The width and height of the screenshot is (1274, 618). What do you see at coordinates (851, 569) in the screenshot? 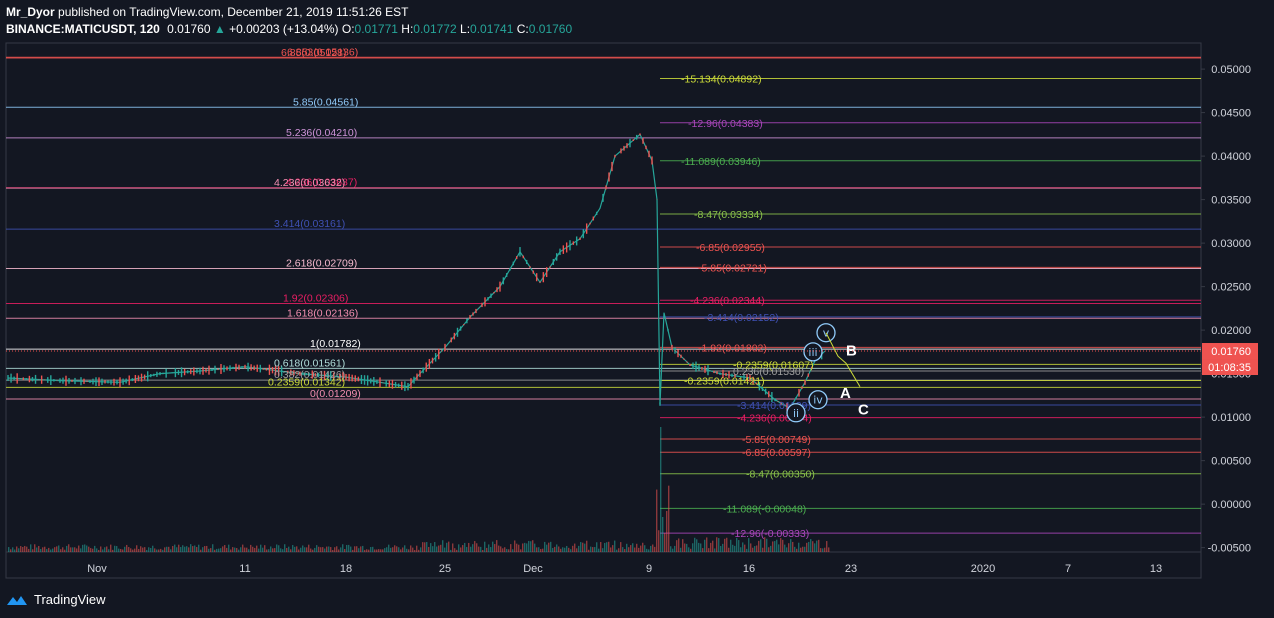
I see `x-tick-label: 23` at bounding box center [851, 569].